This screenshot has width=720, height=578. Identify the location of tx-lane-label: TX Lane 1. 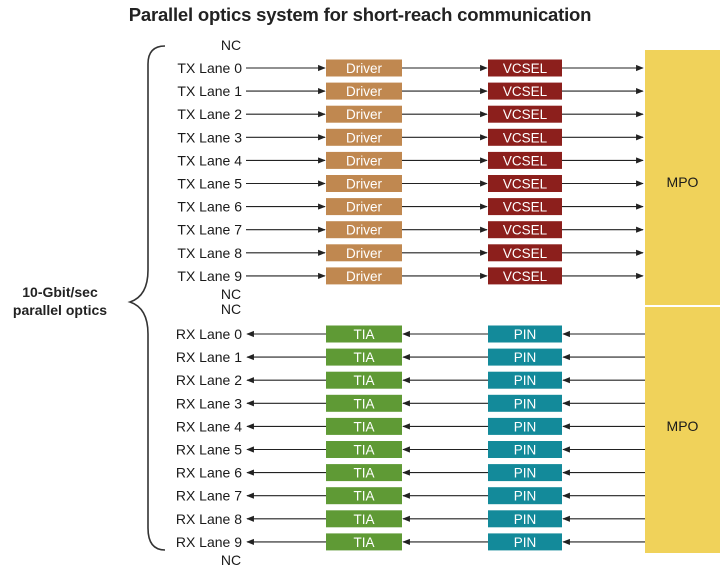
(209, 91).